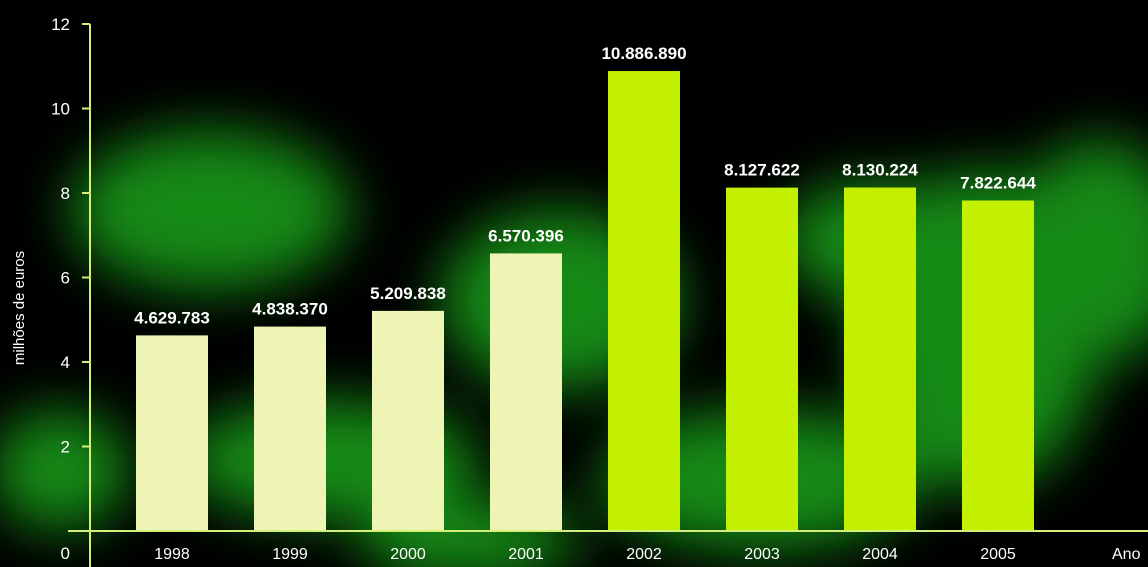  What do you see at coordinates (526, 392) in the screenshot?
I see `bar-2001` at bounding box center [526, 392].